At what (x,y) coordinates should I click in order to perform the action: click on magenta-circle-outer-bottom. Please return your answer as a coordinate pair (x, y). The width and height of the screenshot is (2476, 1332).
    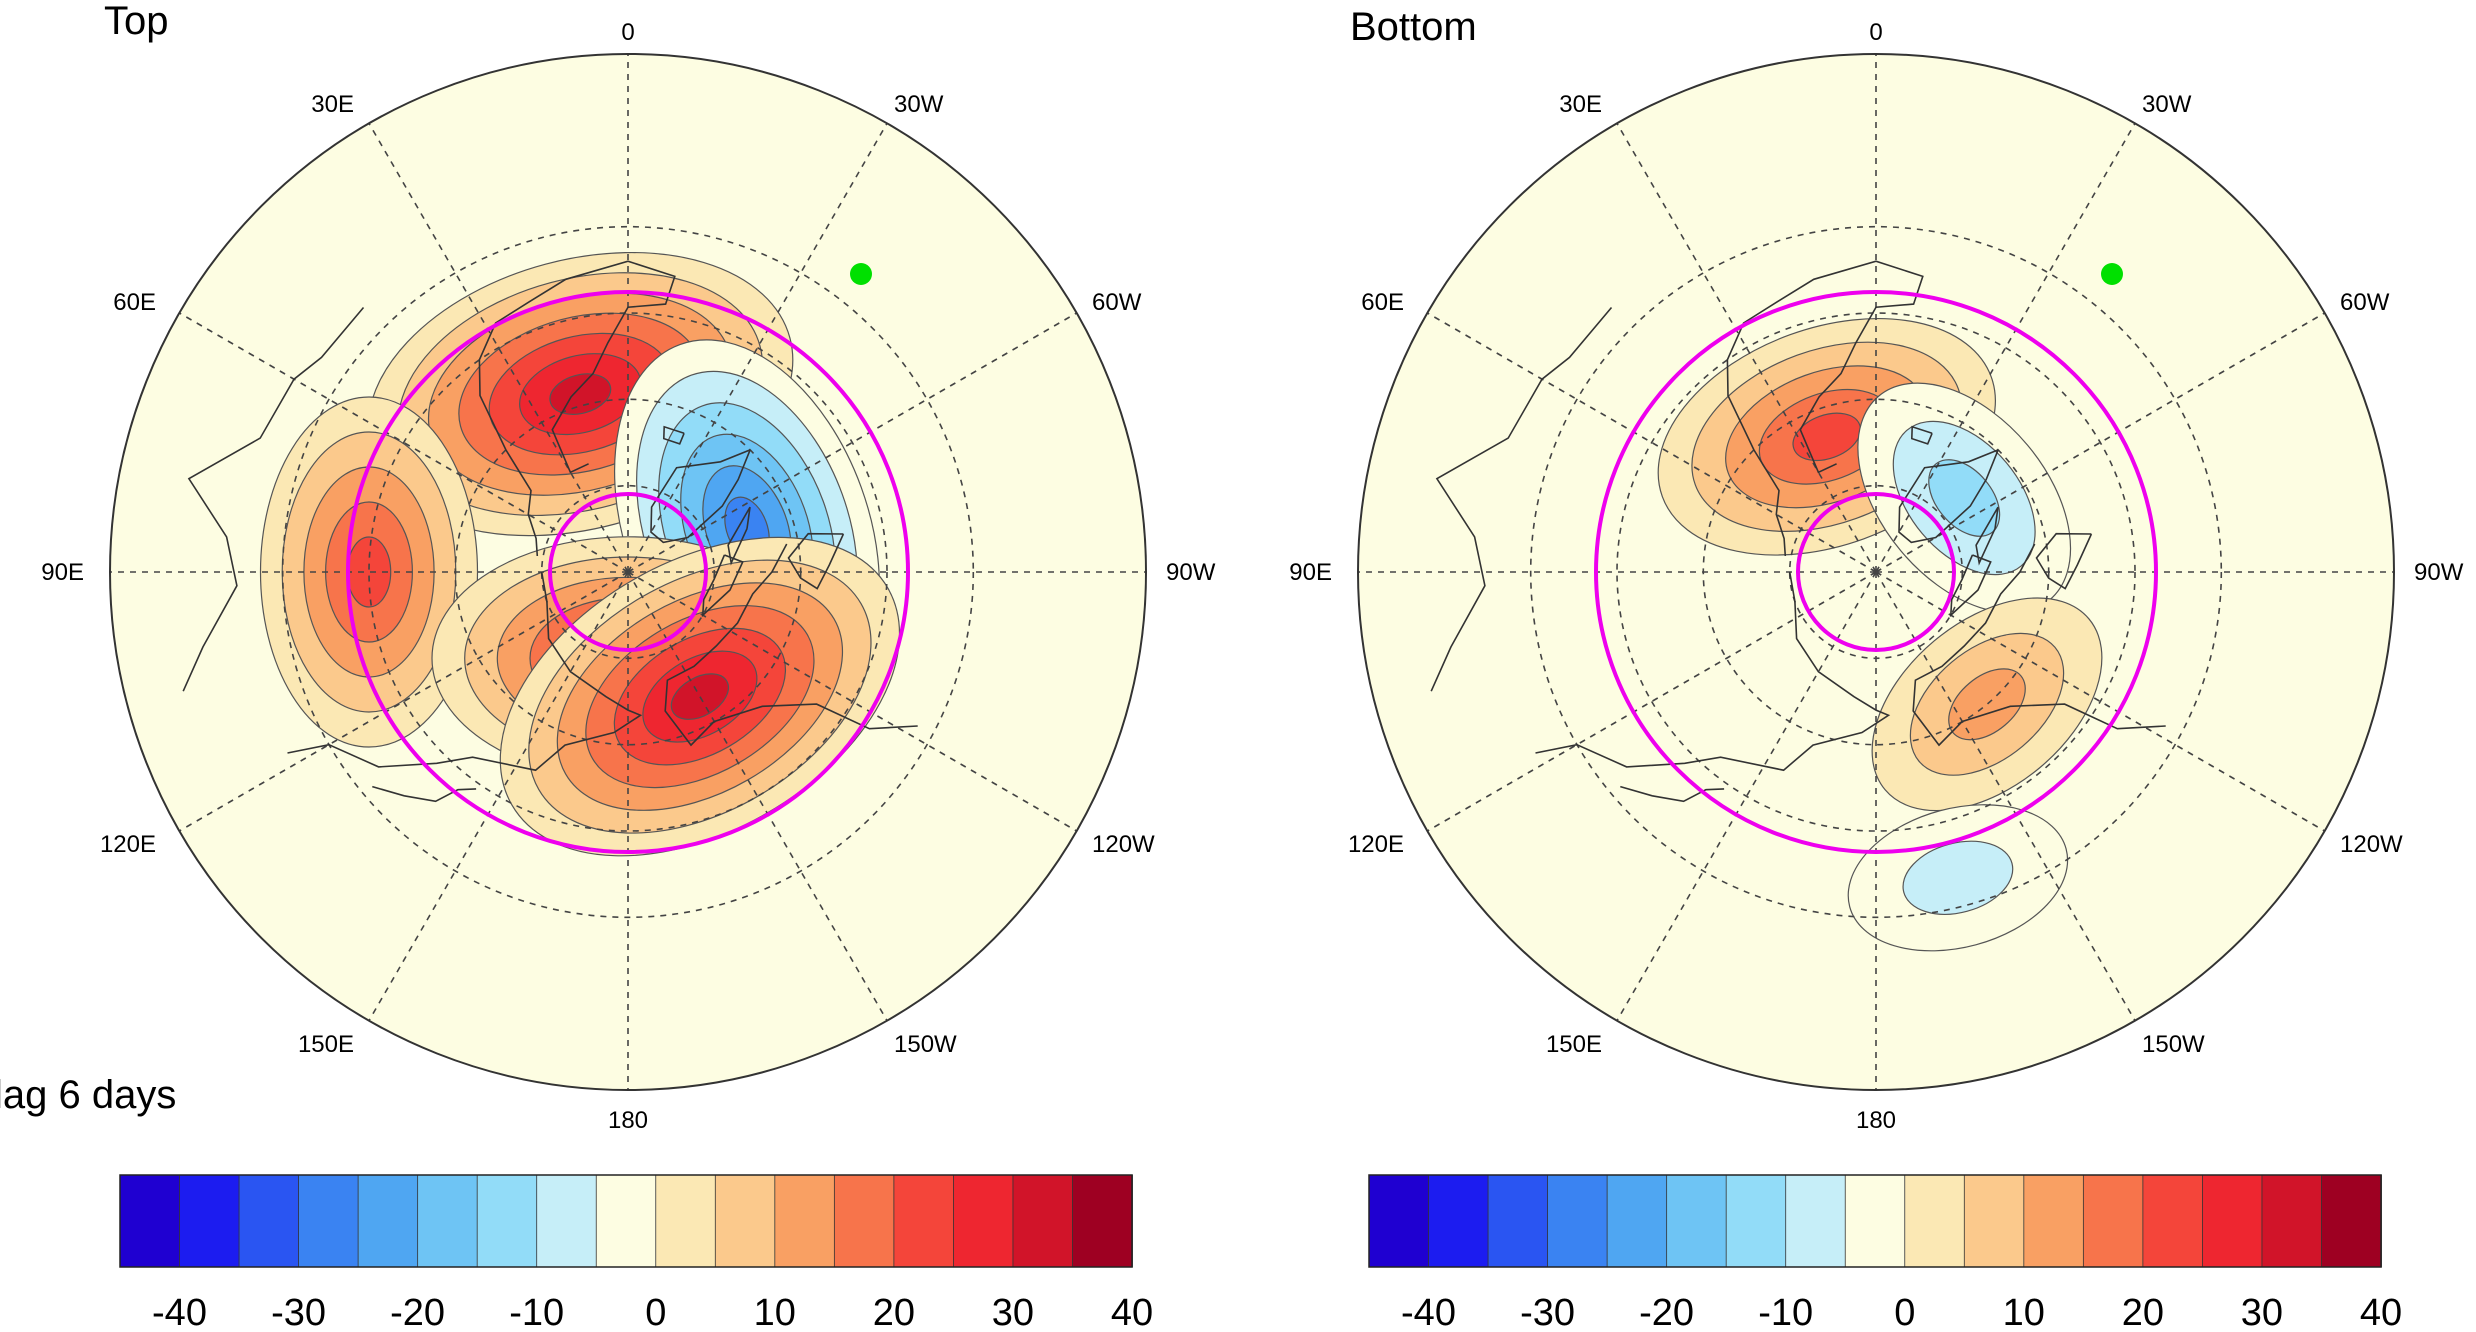
    Looking at the image, I should click on (1876, 572).